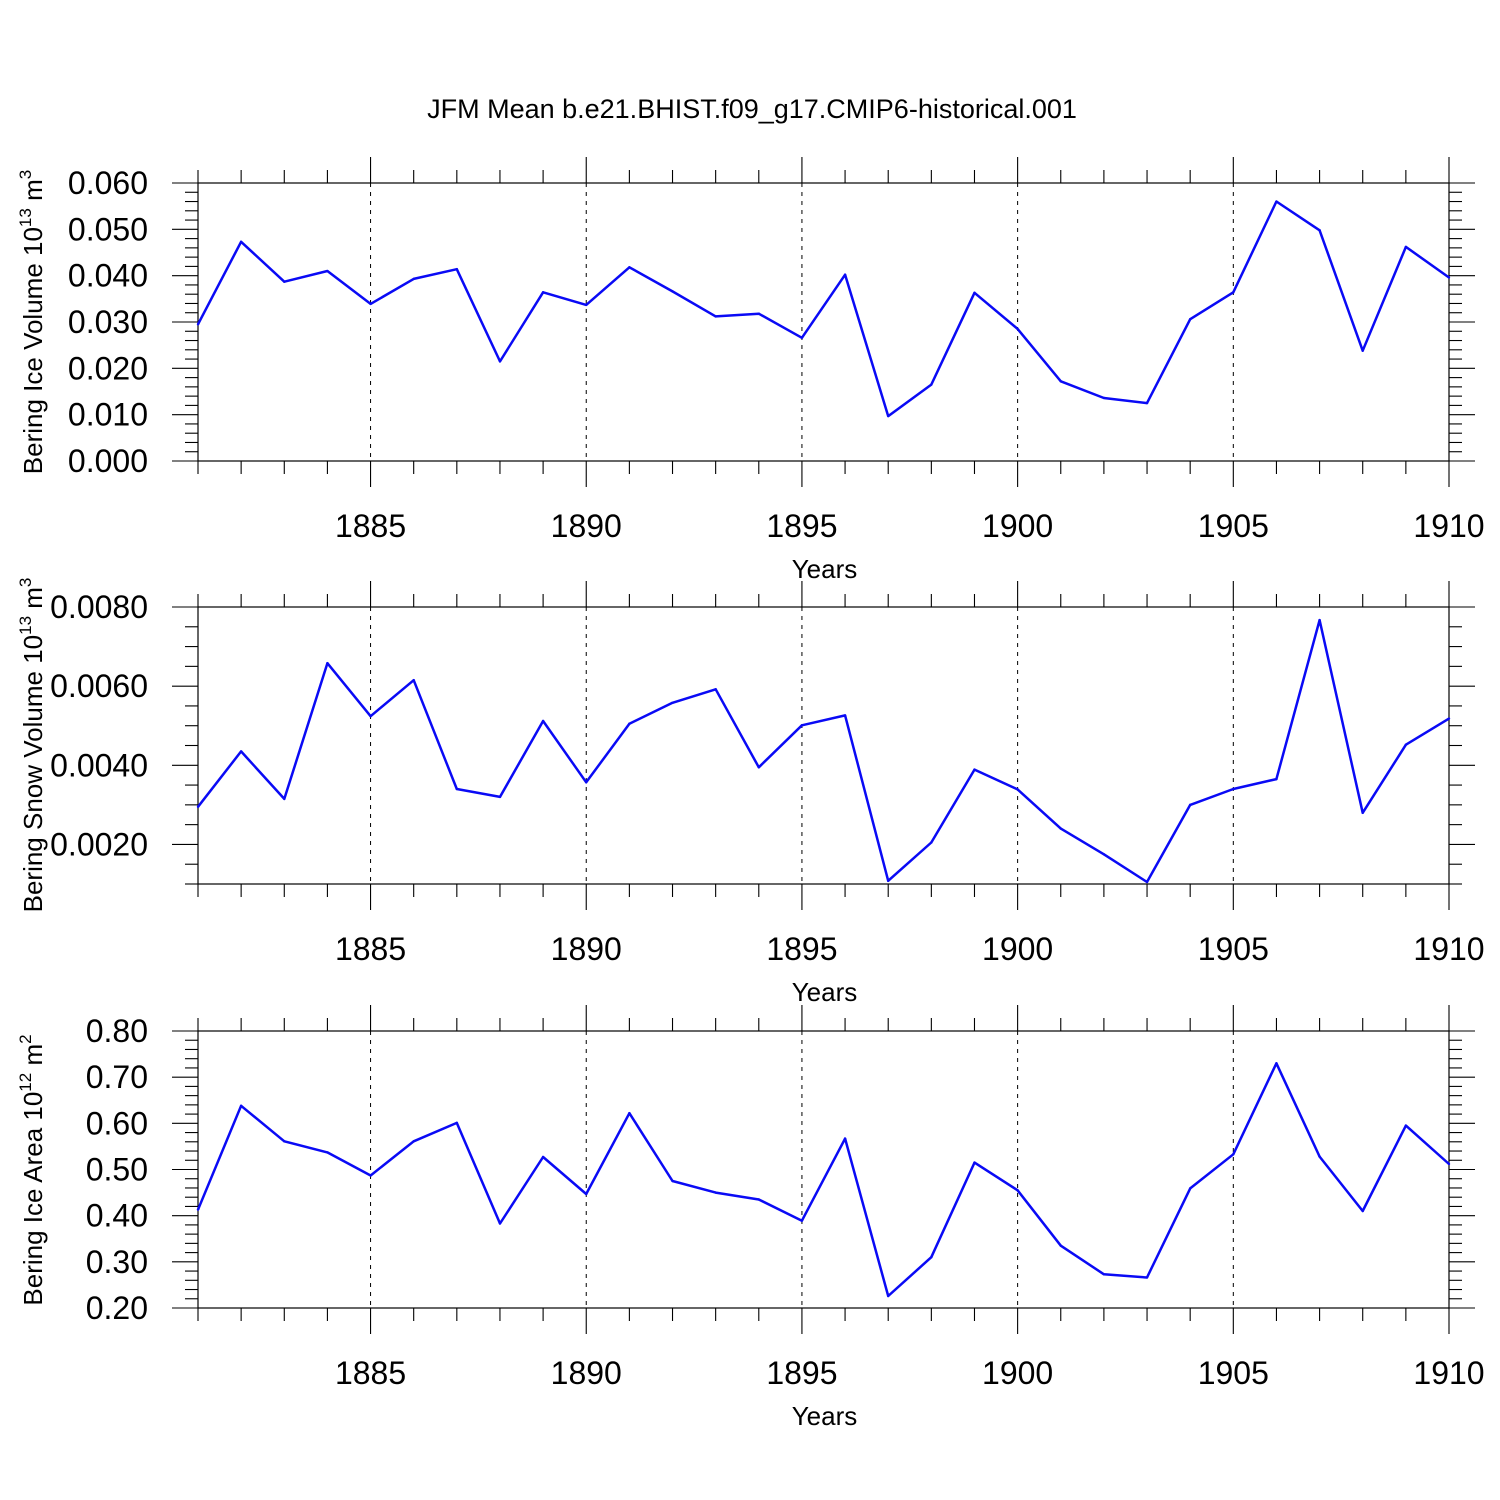 Image resolution: width=1500 pixels, height=1500 pixels. What do you see at coordinates (108, 276) in the screenshot?
I see `y-tick-label: 0.040` at bounding box center [108, 276].